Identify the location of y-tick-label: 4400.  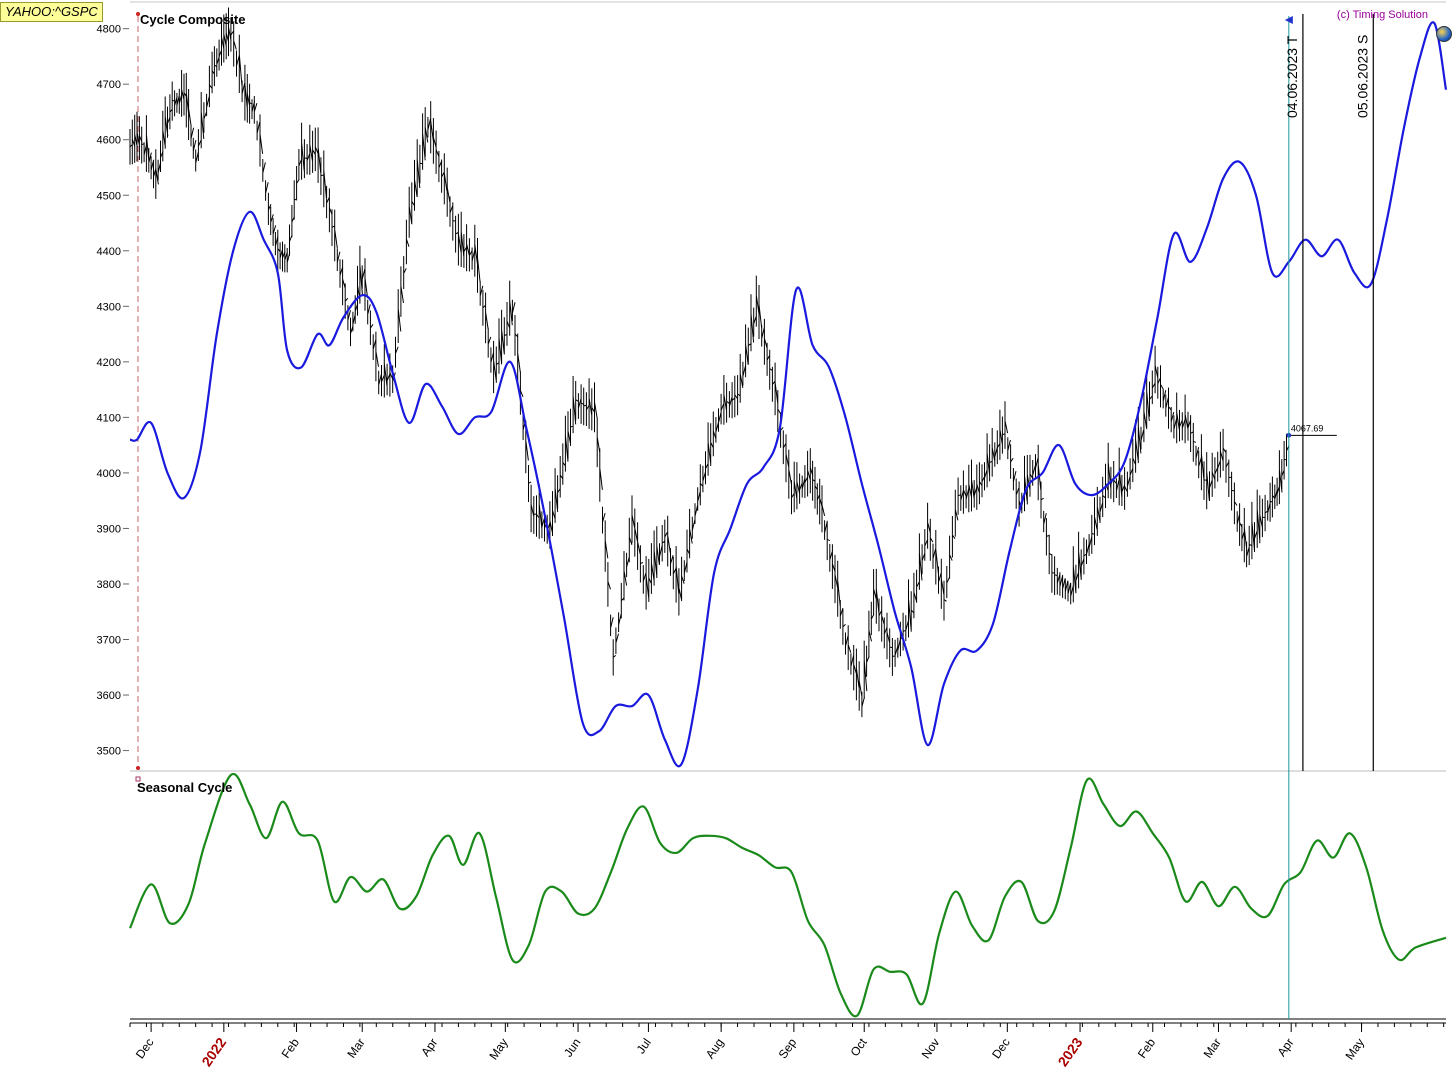
(109, 252).